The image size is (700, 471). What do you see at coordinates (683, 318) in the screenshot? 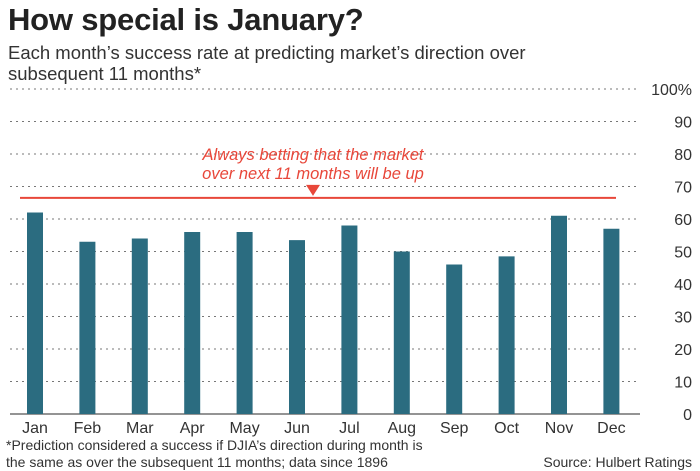
I see `y-tick-label: 30` at bounding box center [683, 318].